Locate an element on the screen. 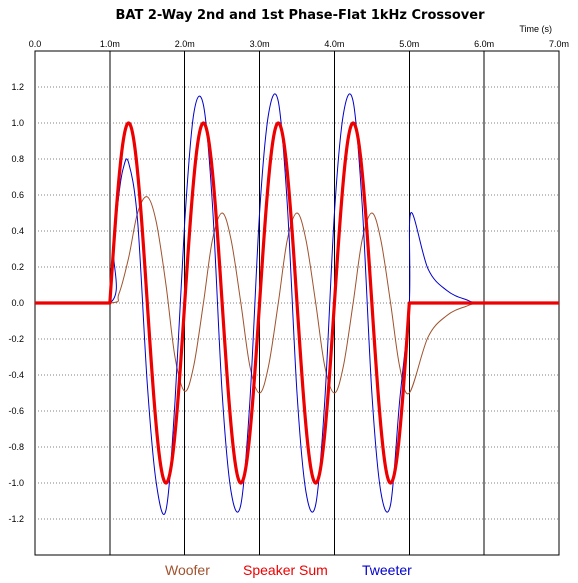 The image size is (578, 583). y-tick-label: 1.0 is located at coordinates (17, 123).